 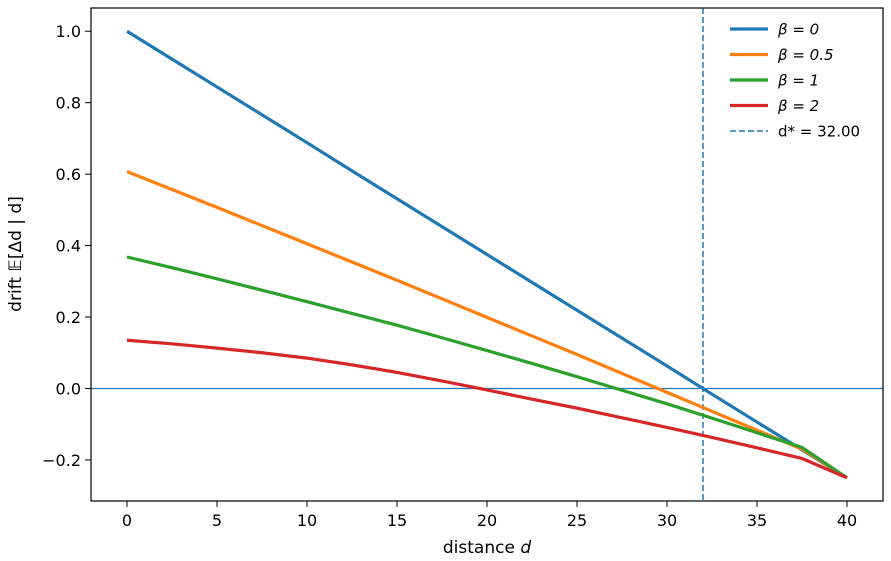 I want to click on x-tick-label: 40, so click(x=847, y=520).